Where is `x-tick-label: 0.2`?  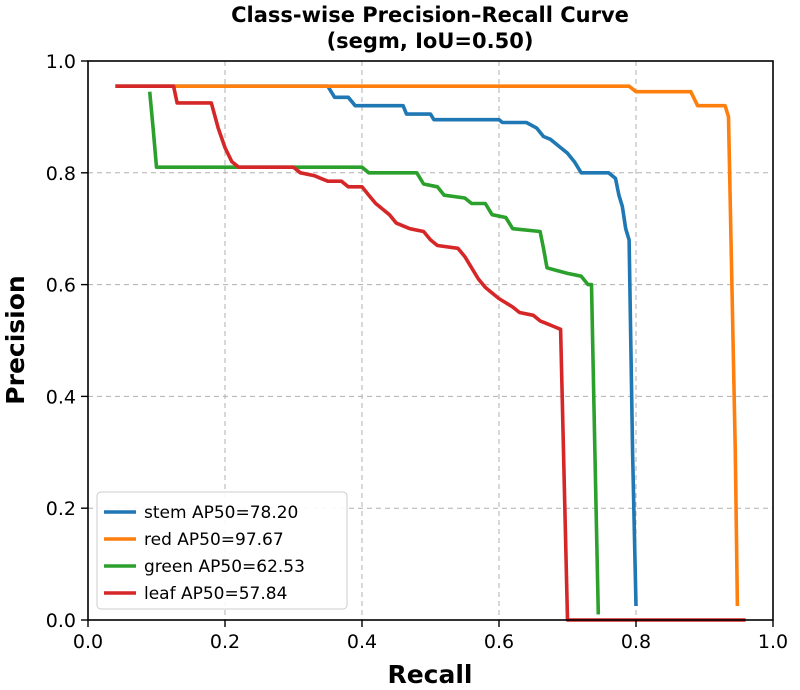
x-tick-label: 0.2 is located at coordinates (225, 642).